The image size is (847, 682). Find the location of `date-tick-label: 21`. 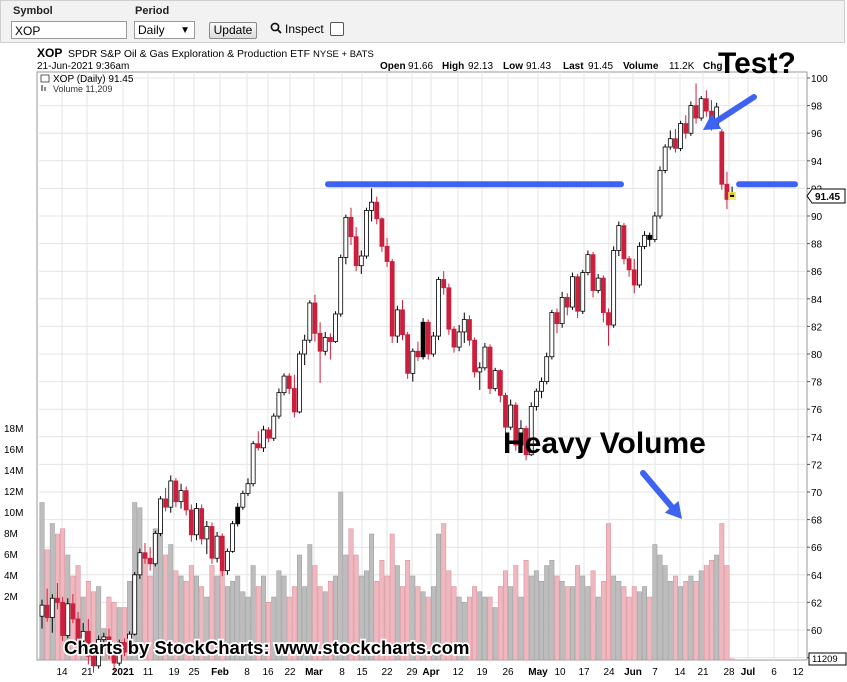

date-tick-label: 21 is located at coordinates (87, 672).